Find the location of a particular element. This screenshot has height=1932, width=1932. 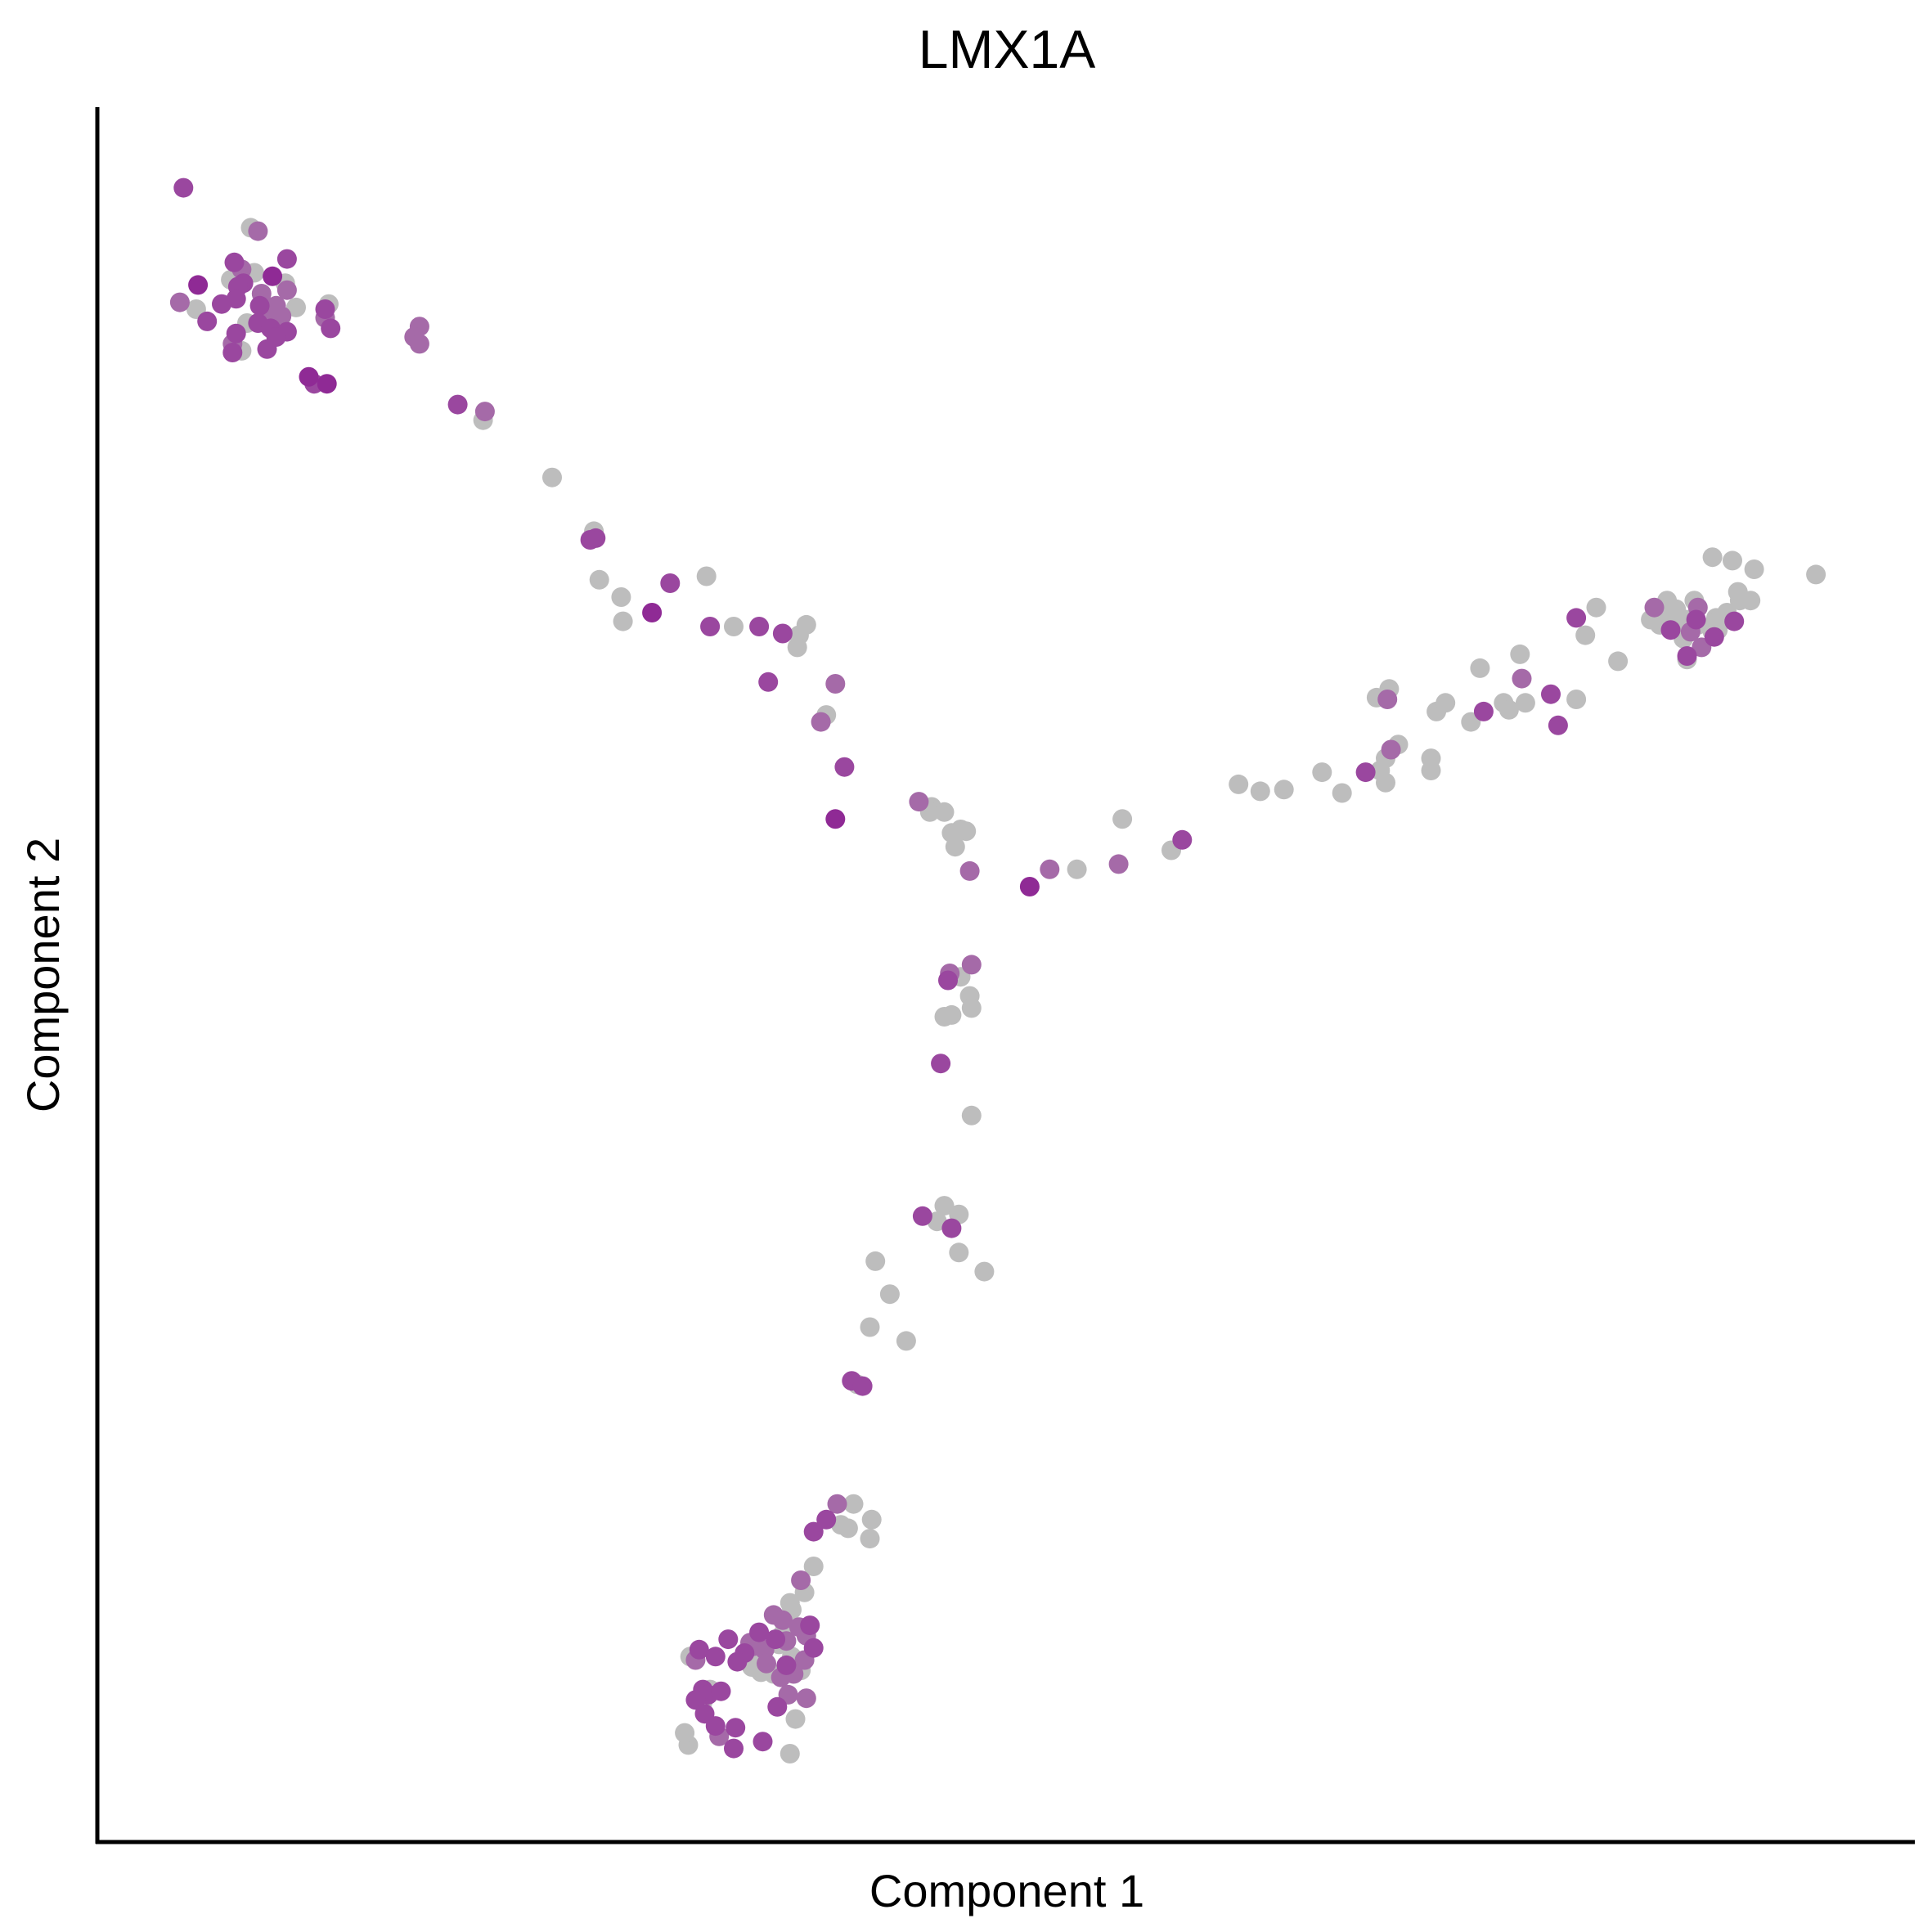

x-axis-label: Component 1 is located at coordinates (1006, 1891).